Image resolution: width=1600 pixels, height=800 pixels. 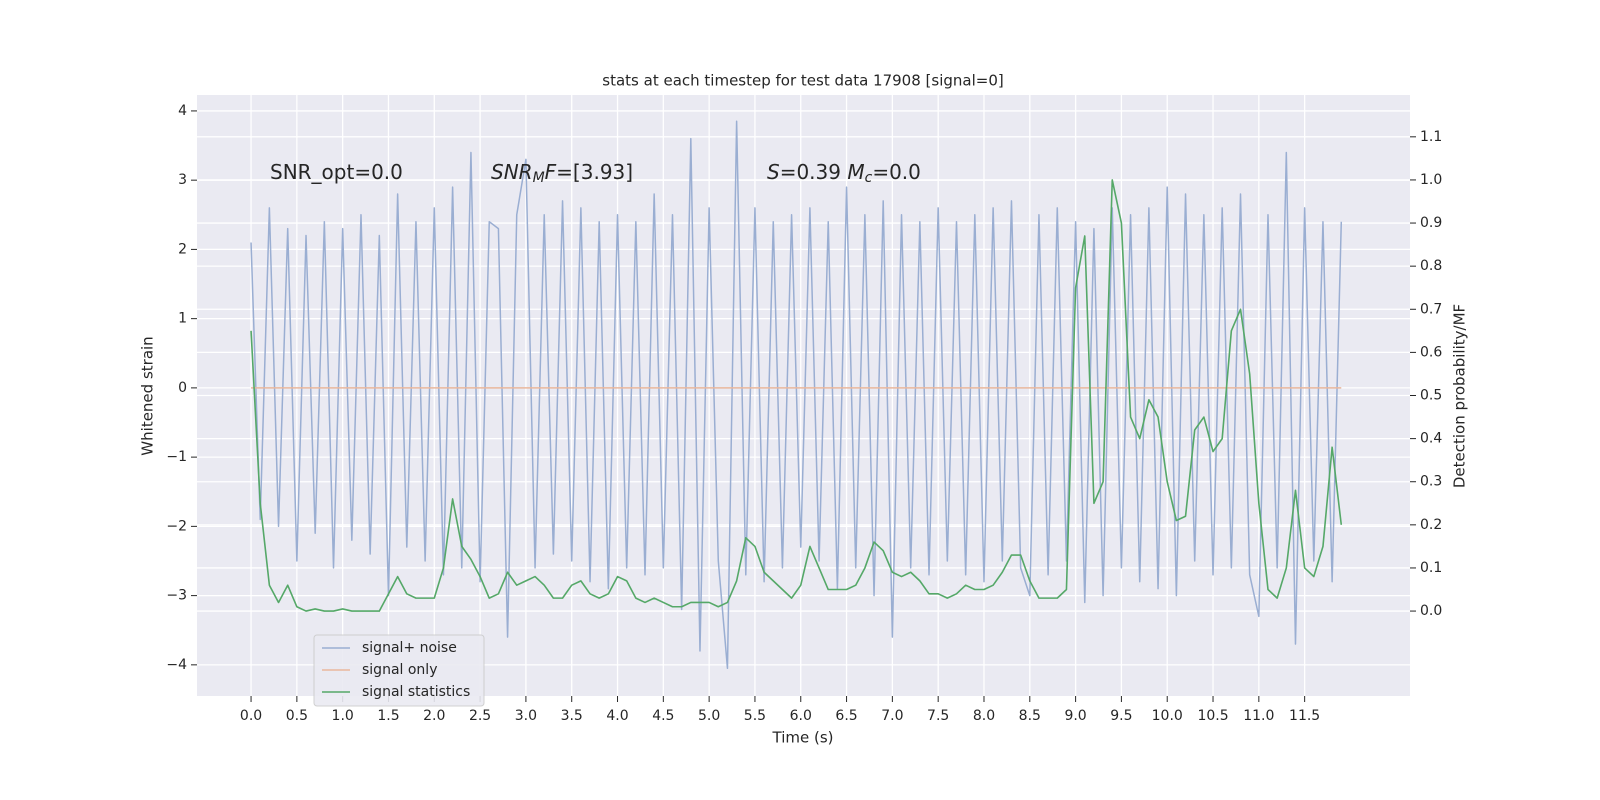 I want to click on annotation: S=0.39 Mc=0.0, so click(x=844, y=173).